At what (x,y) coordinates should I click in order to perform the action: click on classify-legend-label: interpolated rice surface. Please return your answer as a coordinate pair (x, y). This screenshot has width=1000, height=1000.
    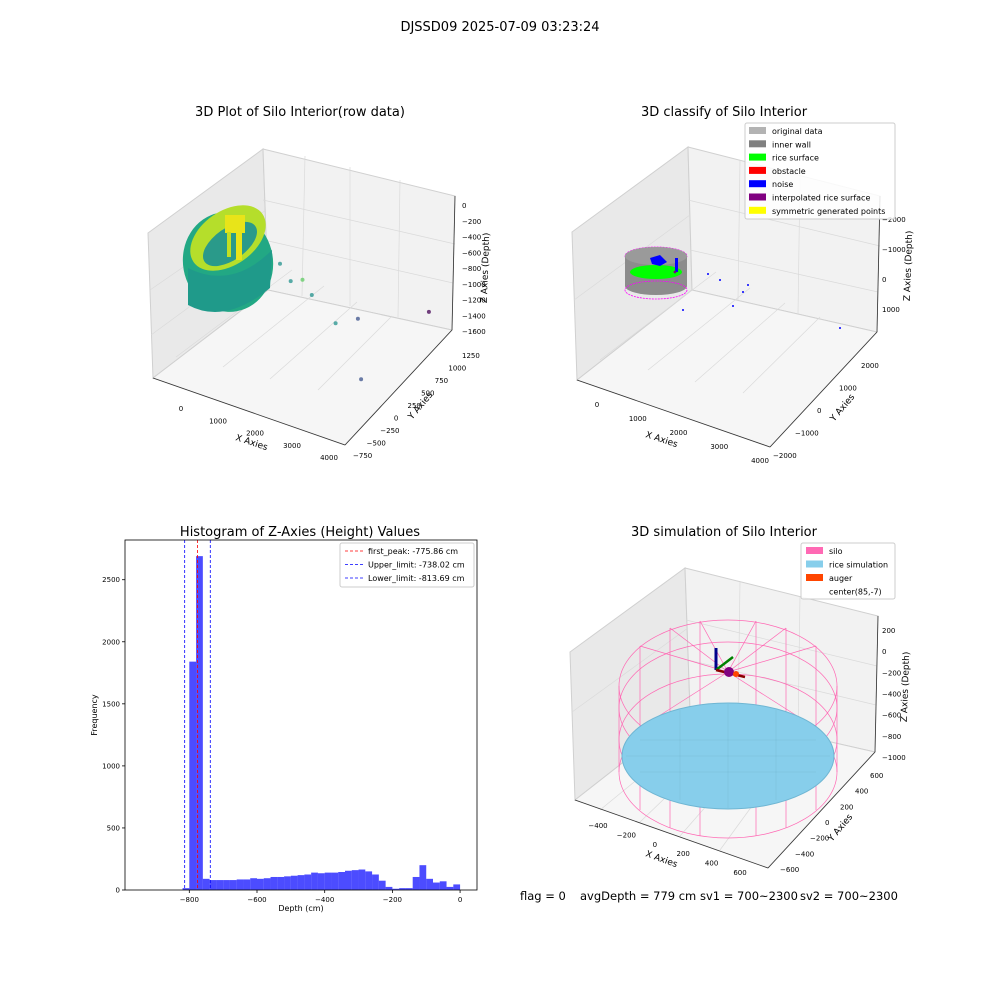
    Looking at the image, I should click on (821, 198).